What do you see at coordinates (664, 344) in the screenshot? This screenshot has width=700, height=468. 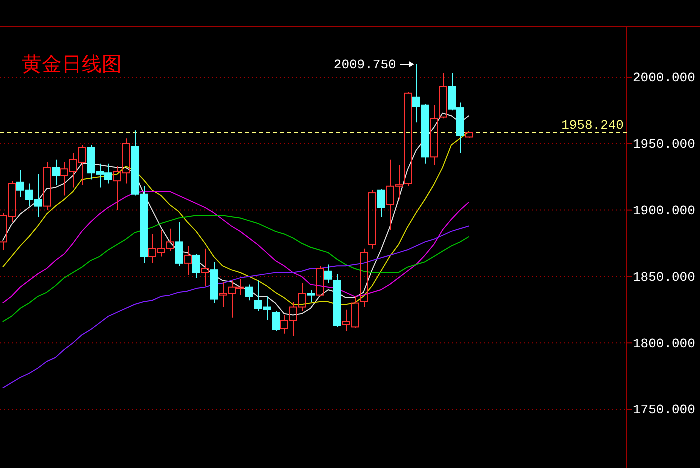 I see `y-tick-label: 1800.000` at bounding box center [664, 344].